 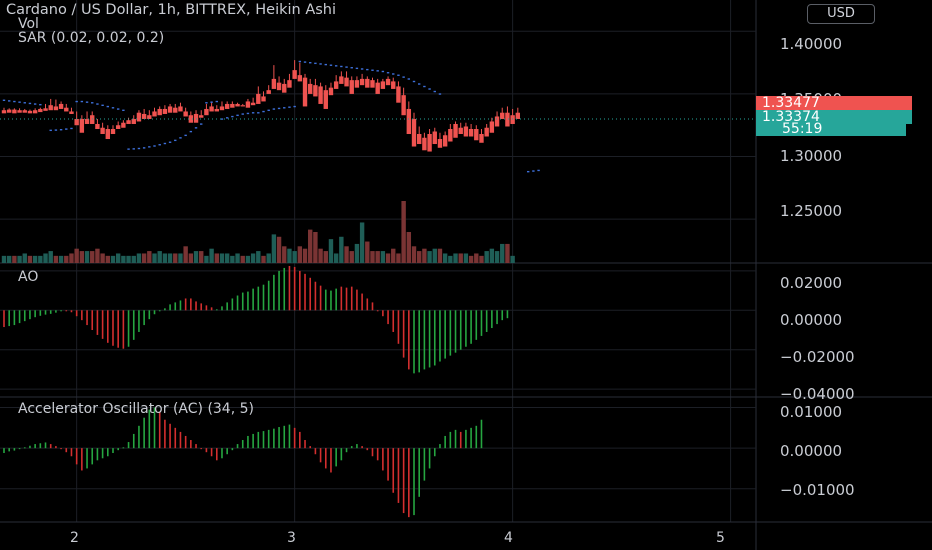 What do you see at coordinates (841, 14) in the screenshot?
I see `currency-button: USD` at bounding box center [841, 14].